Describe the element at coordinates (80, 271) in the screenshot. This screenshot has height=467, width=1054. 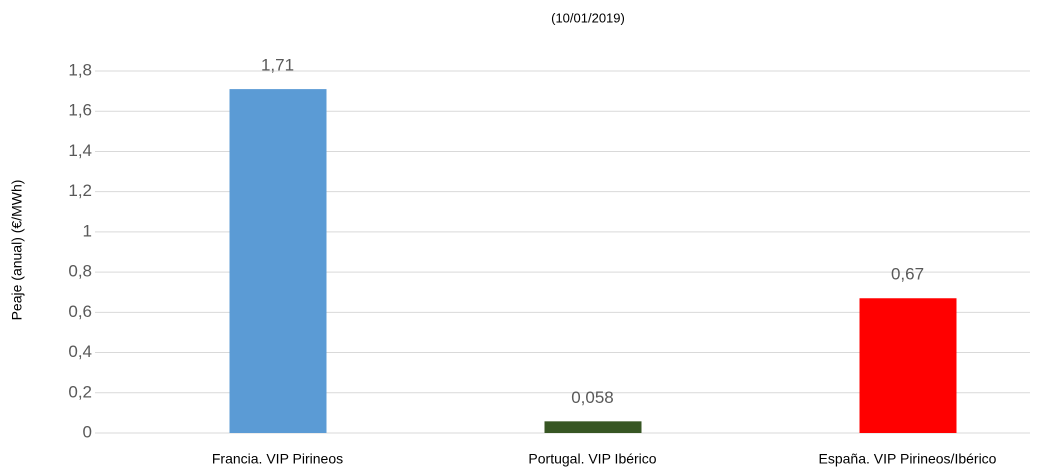
I see `y-tick-label: 0,8` at that location.